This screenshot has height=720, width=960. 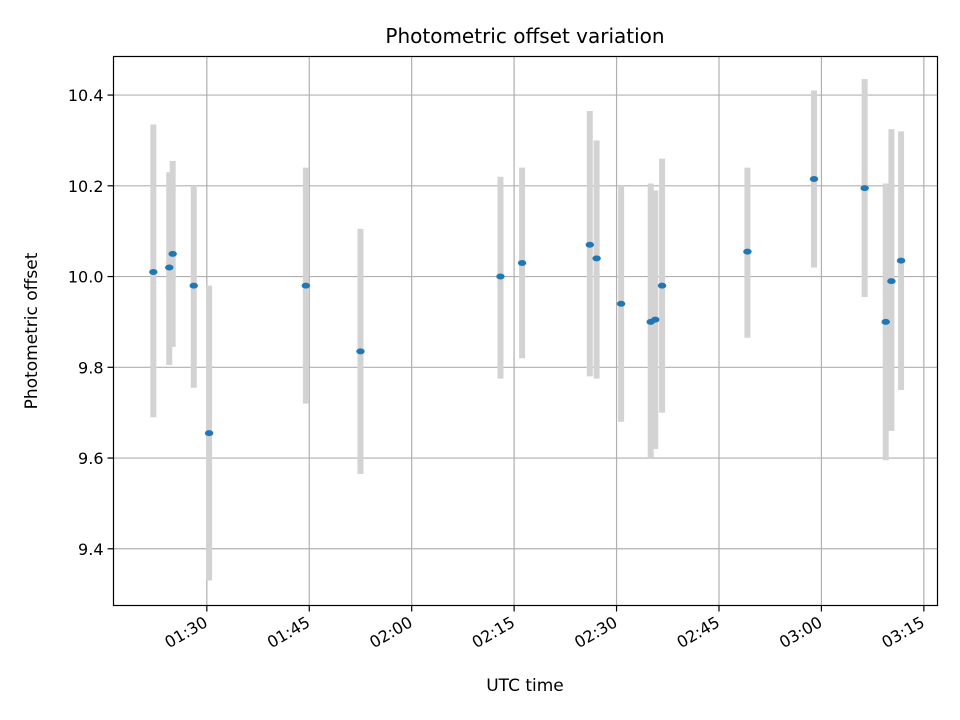 What do you see at coordinates (595, 633) in the screenshot?
I see `x-tick-label: 02:30` at bounding box center [595, 633].